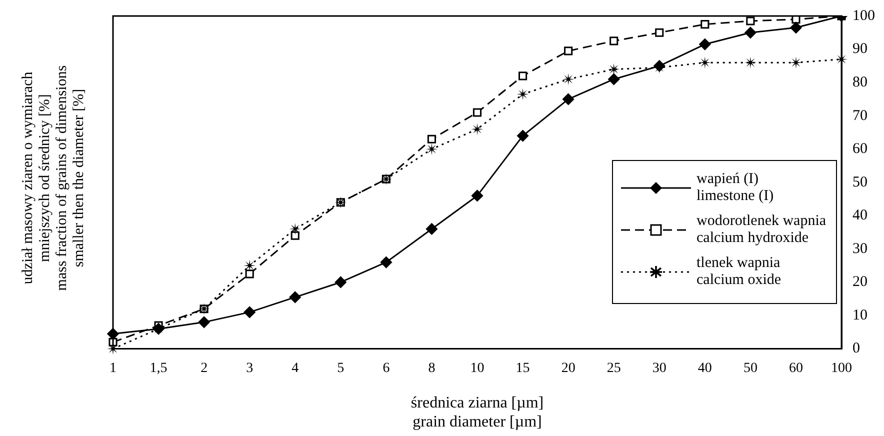 The height and width of the screenshot is (436, 884). What do you see at coordinates (159, 368) in the screenshot?
I see `x-tick-label: 1,5` at bounding box center [159, 368].